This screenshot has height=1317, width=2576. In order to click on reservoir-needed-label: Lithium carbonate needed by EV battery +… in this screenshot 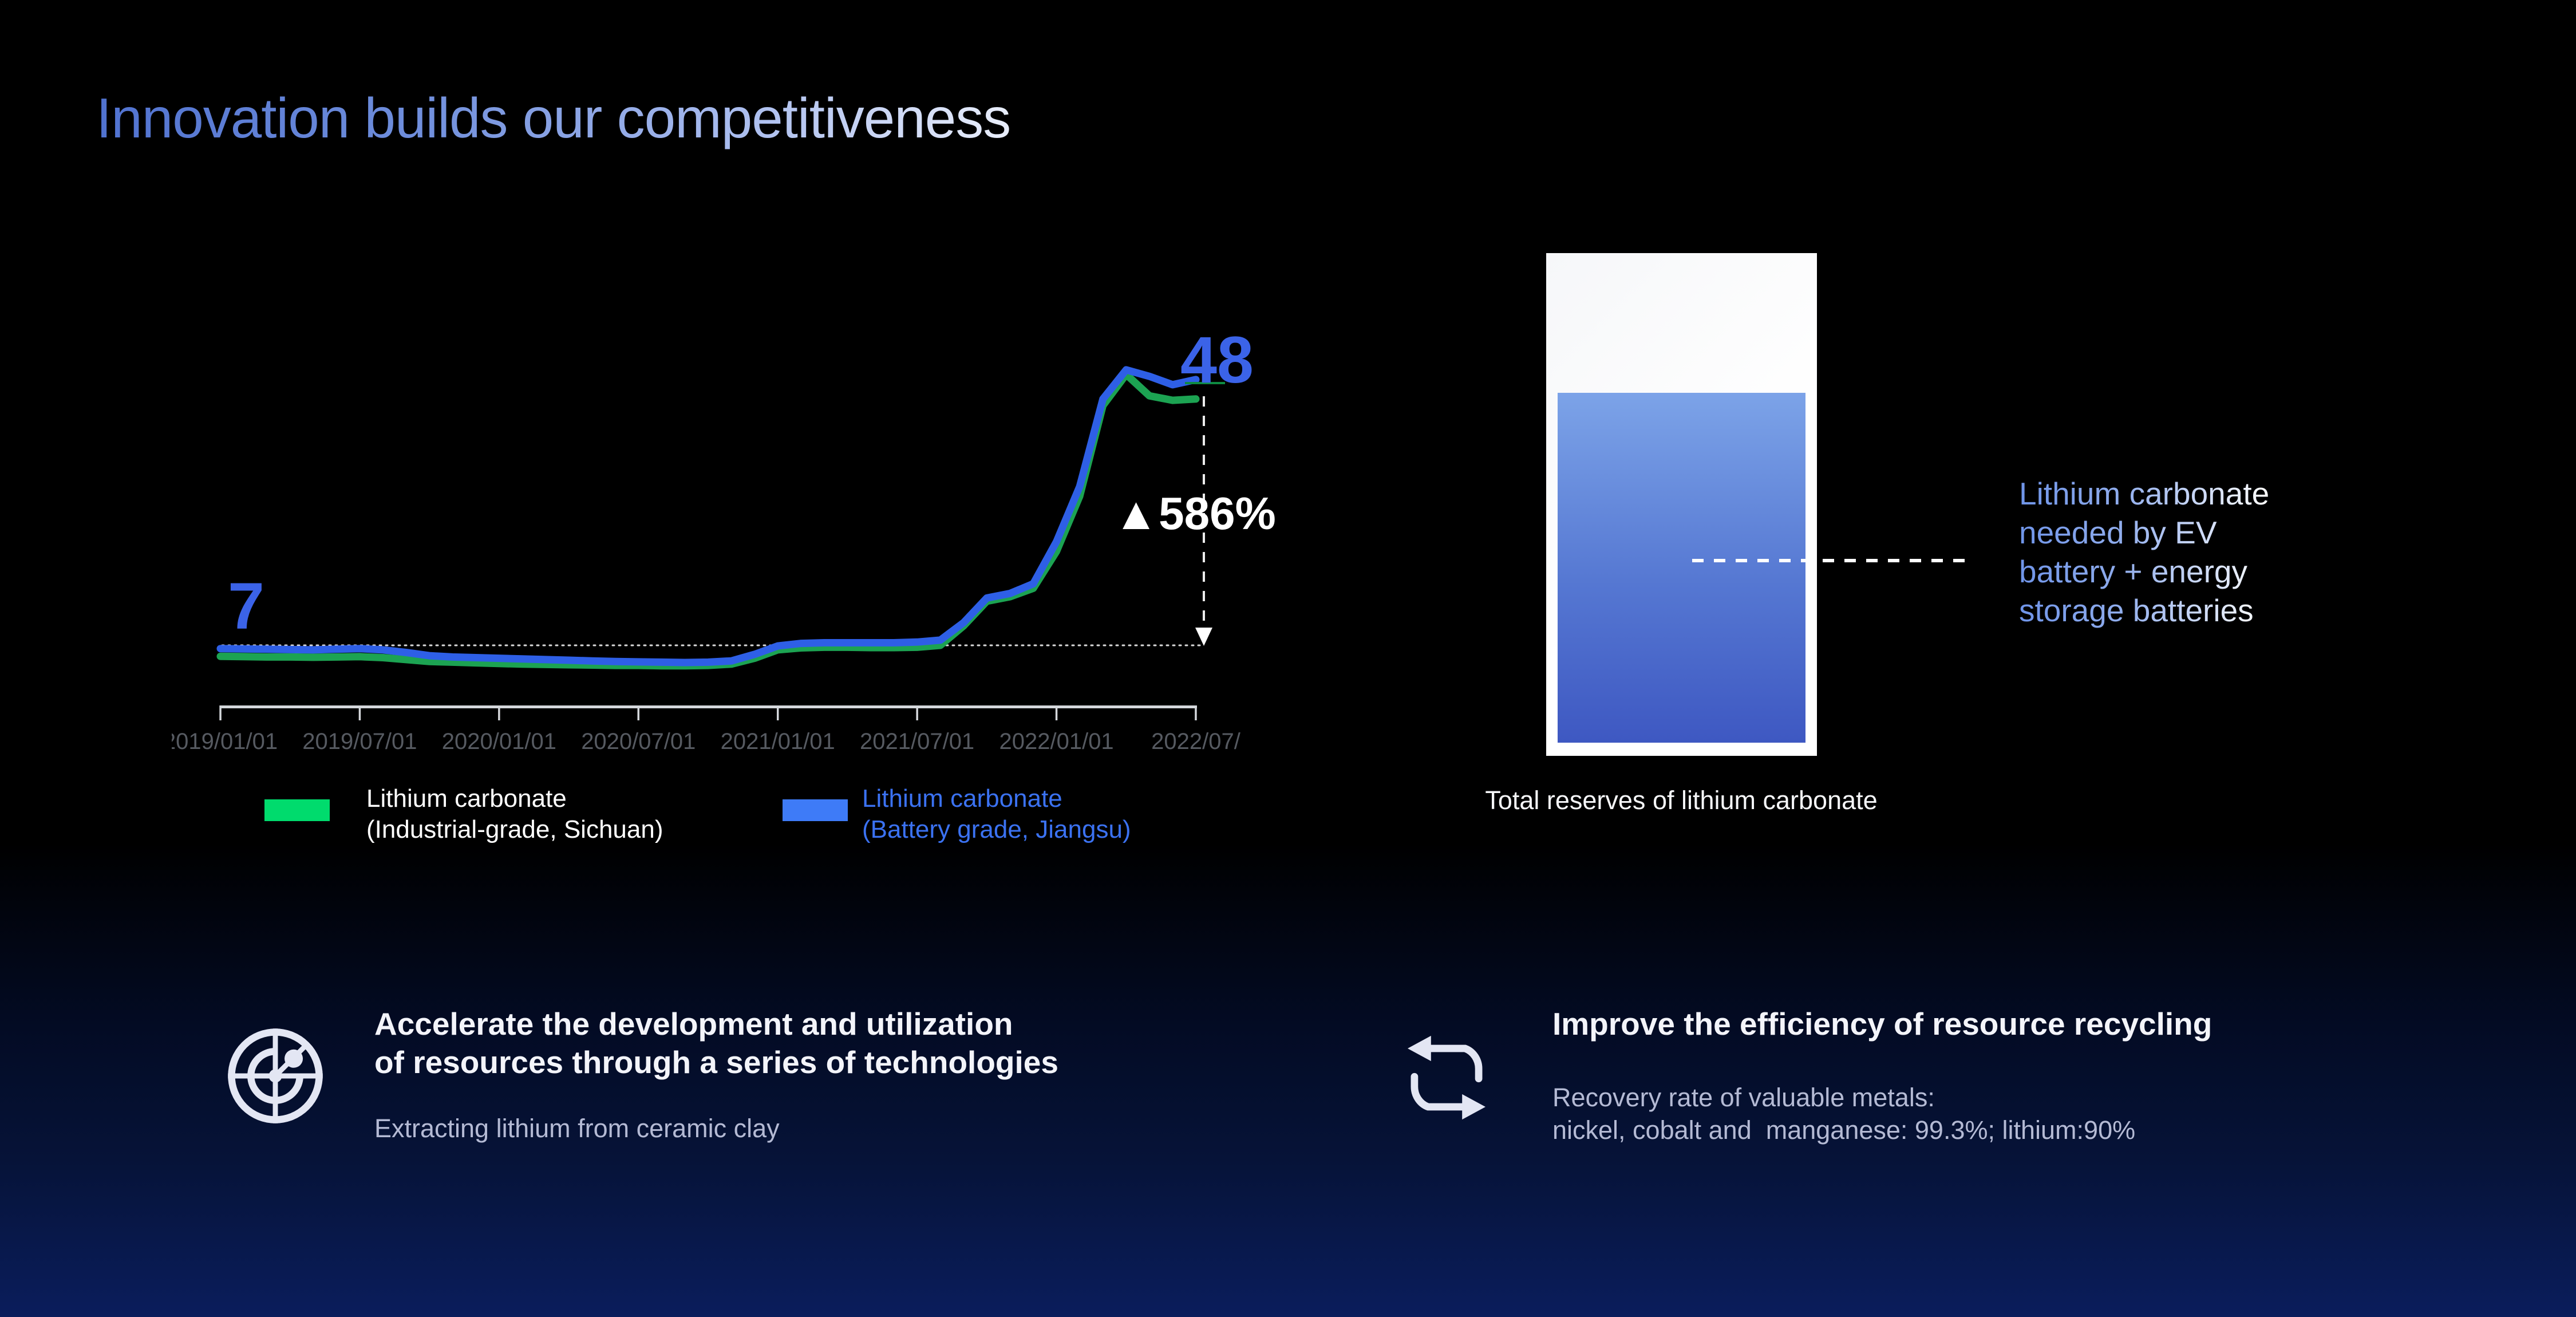, I will do `click(2144, 552)`.